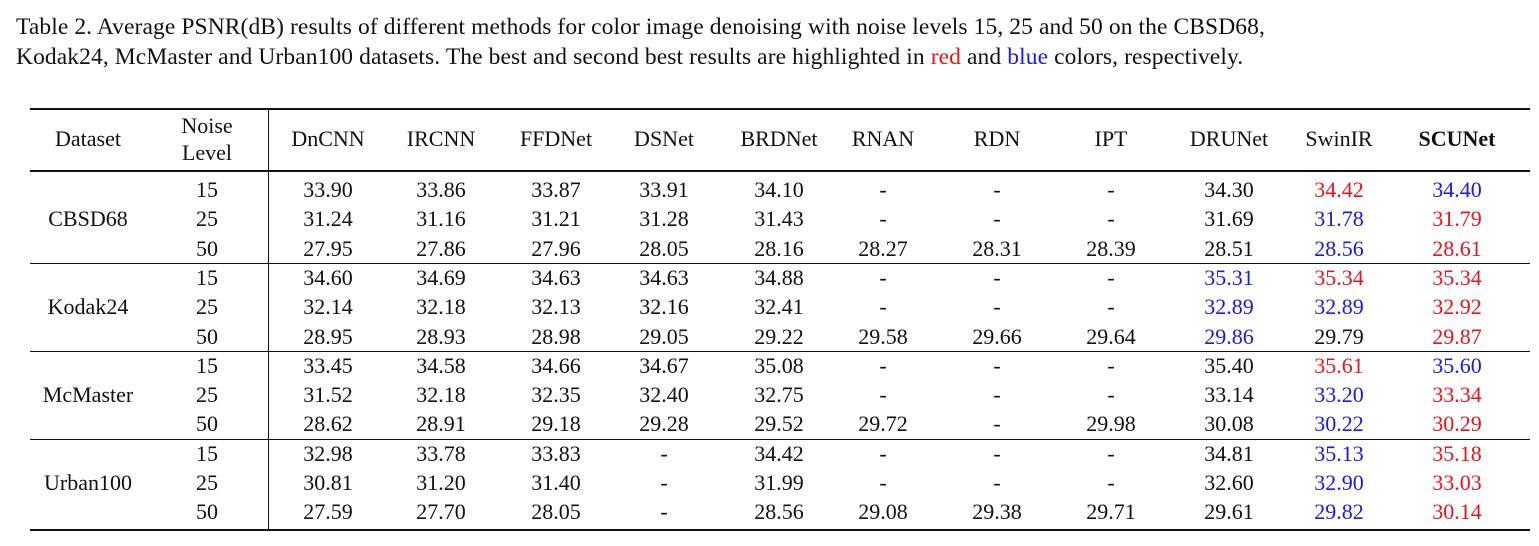 The height and width of the screenshot is (546, 1539). Describe the element at coordinates (328, 453) in the screenshot. I see `value-cell: 32.98` at that location.